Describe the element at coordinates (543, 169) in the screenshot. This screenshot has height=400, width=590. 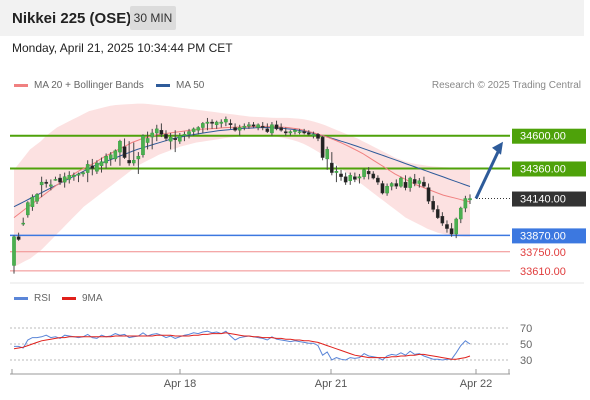
I see `price-tag-34360: 34360.00` at that location.